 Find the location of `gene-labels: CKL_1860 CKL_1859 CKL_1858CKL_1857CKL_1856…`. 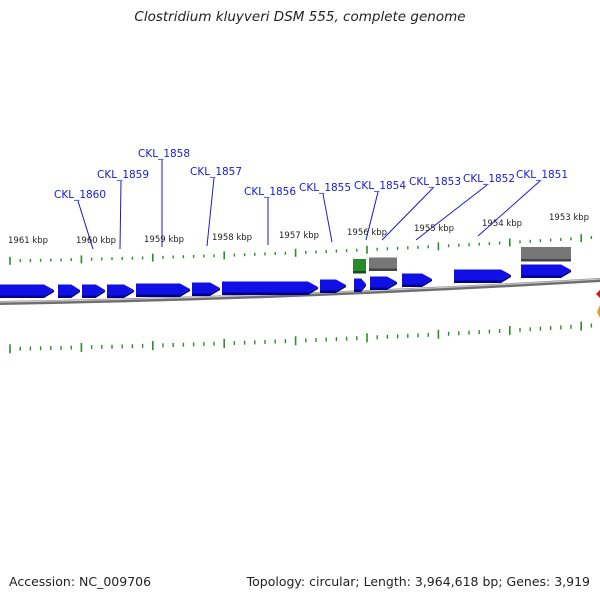

gene-labels: CKL_1860 CKL_1859 CKL_1858CKL_1857CKL_1856… is located at coordinates (311, 174).